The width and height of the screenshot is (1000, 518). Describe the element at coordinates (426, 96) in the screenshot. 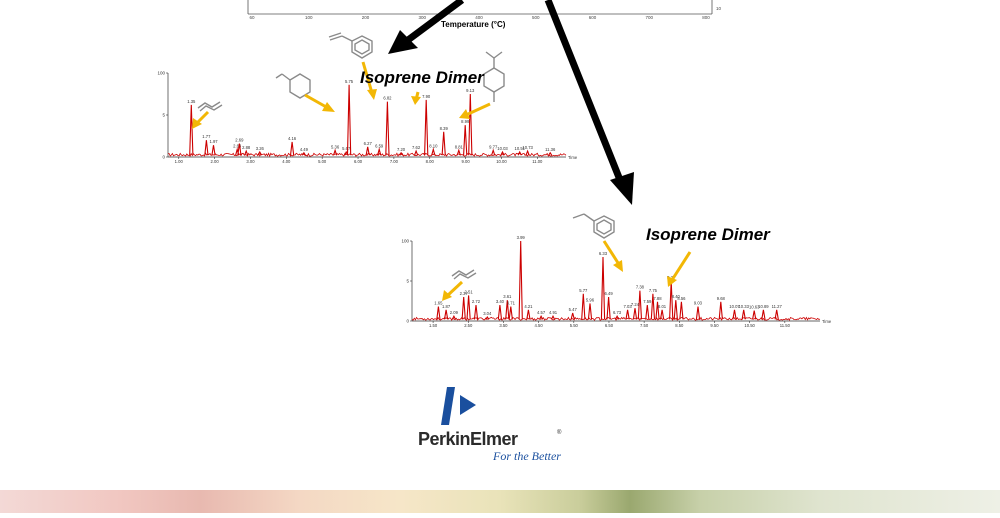

I see `peak-label: 7.90` at that location.